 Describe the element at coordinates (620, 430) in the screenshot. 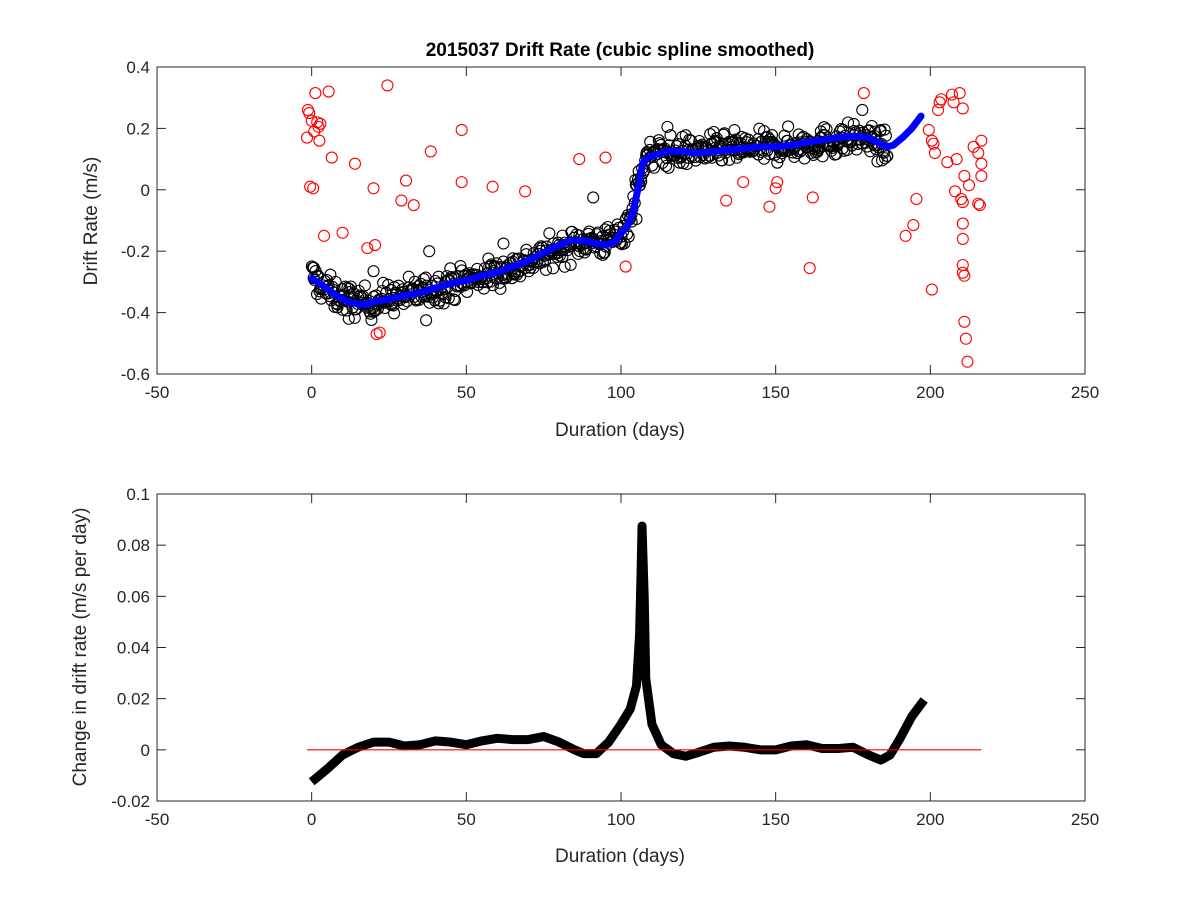

I see `top-x-axis-label: Duration (days)` at that location.